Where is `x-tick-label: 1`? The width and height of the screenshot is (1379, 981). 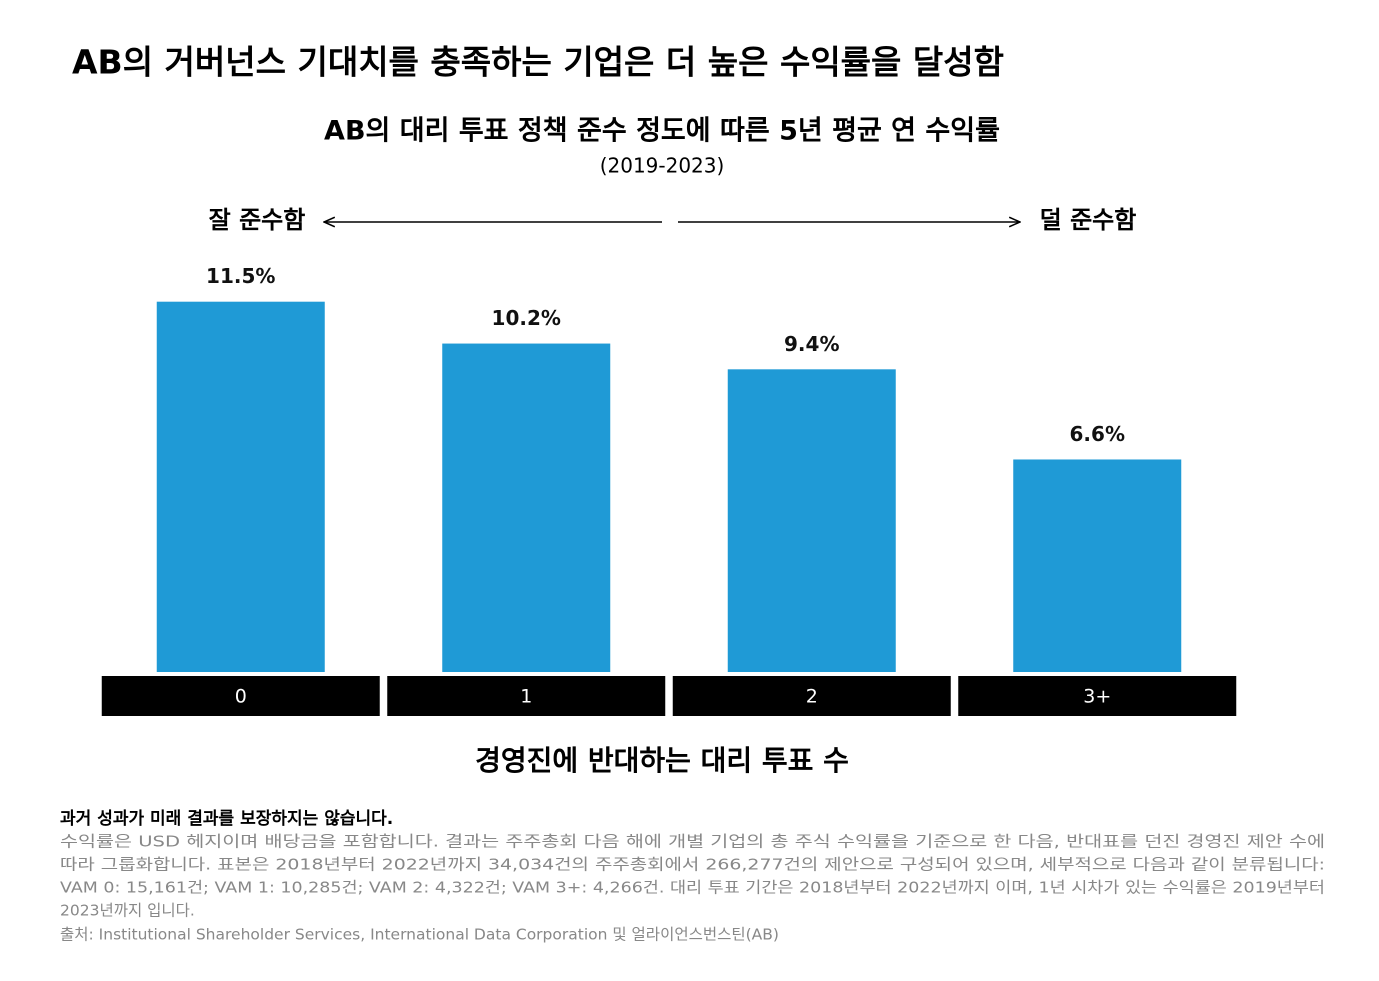 x-tick-label: 1 is located at coordinates (526, 697).